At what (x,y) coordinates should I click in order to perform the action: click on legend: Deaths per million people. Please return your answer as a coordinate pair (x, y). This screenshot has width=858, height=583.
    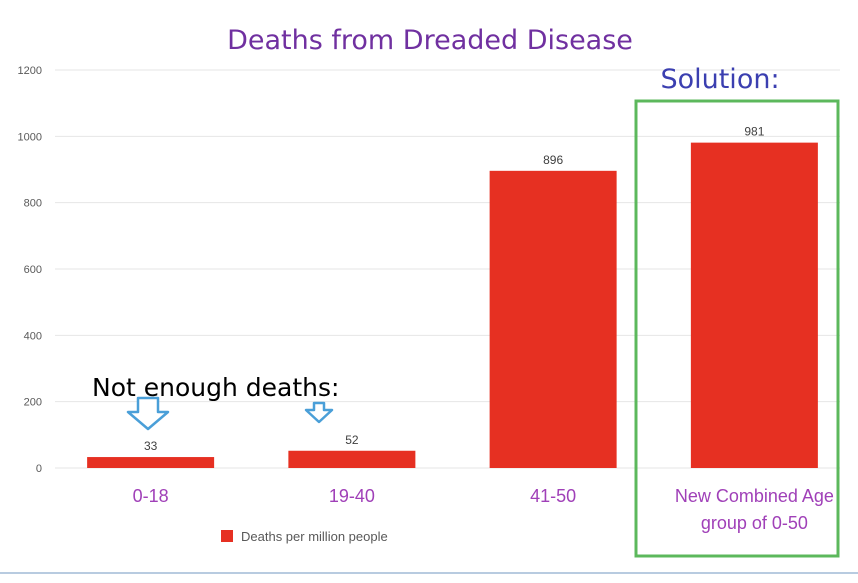
    Looking at the image, I should click on (304, 536).